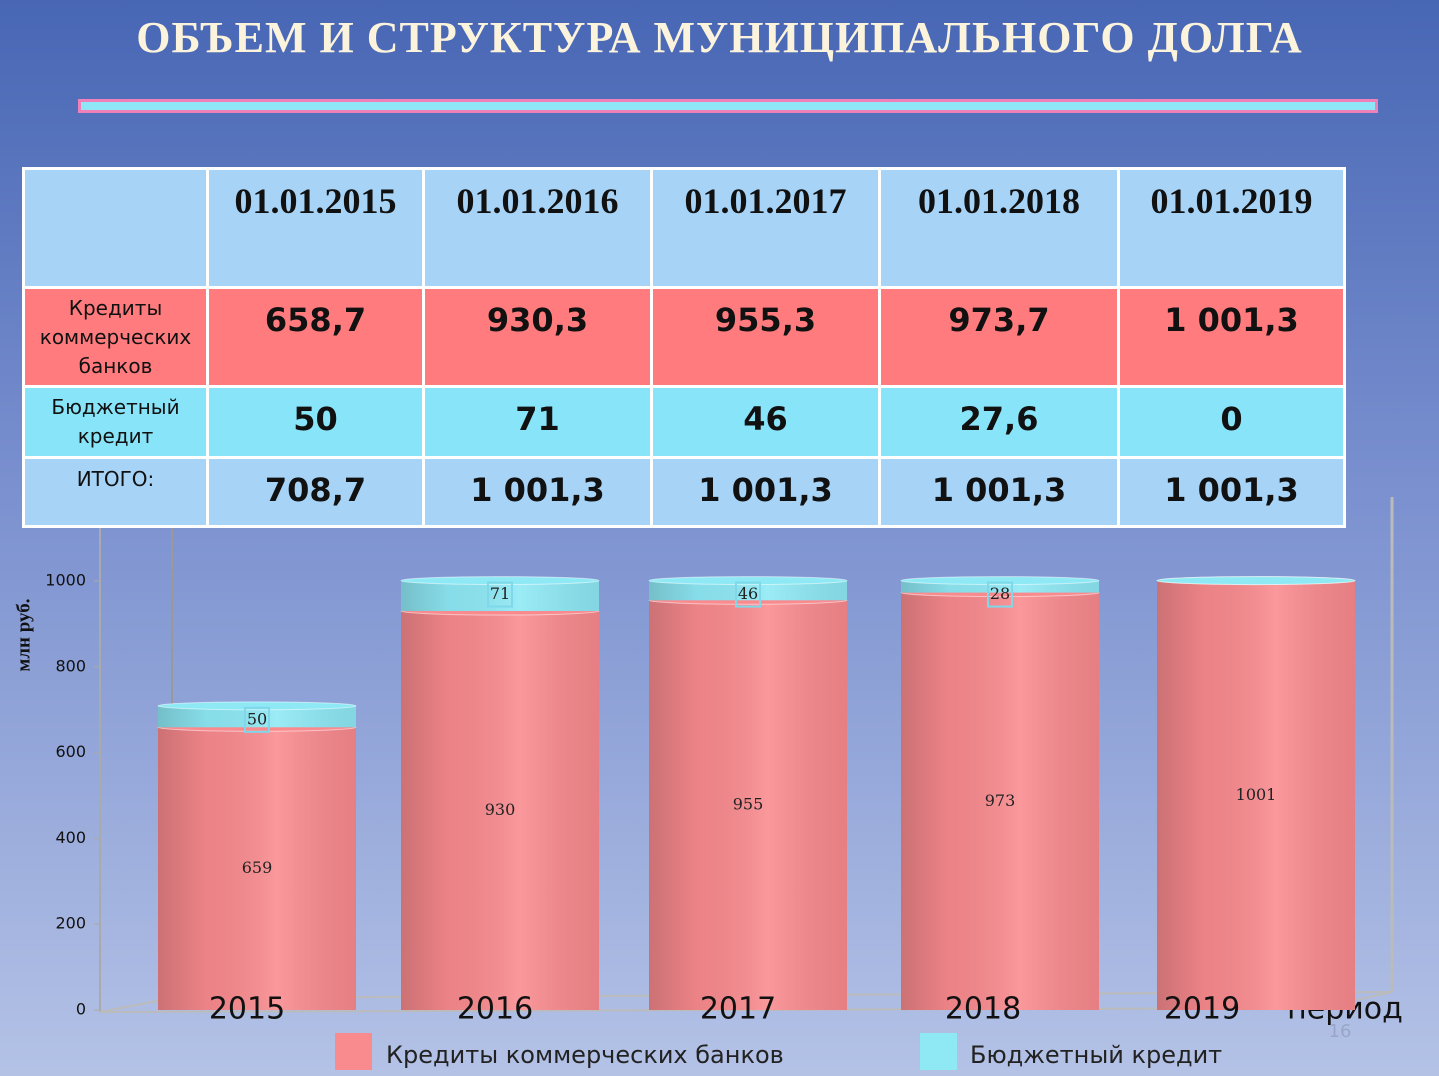 The width and height of the screenshot is (1439, 1076). What do you see at coordinates (1231, 228) in the screenshot?
I see `column-header: 01.01.2019` at bounding box center [1231, 228].